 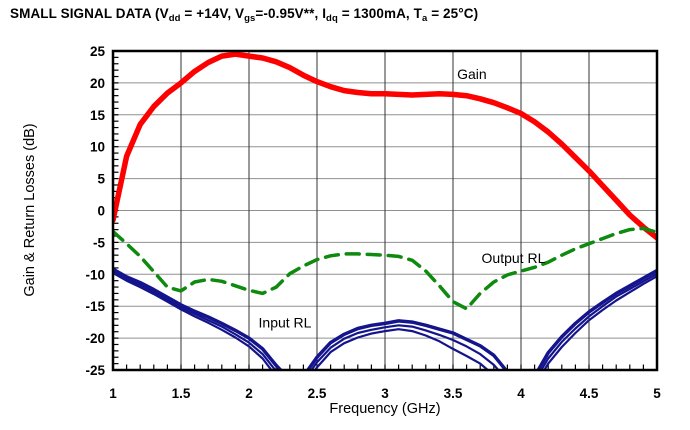 What do you see at coordinates (174, 18) in the screenshot?
I see `title-segment: dd` at bounding box center [174, 18].